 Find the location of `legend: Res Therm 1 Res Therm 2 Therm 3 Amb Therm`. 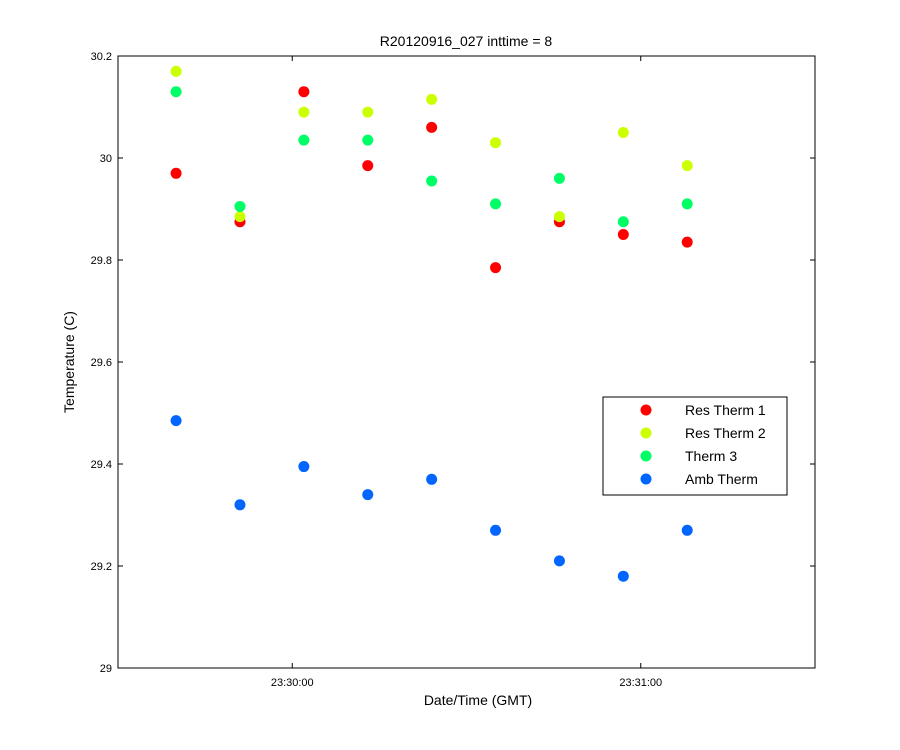

legend: Res Therm 1 Res Therm 2 Therm 3 Amb Therm is located at coordinates (695, 446).